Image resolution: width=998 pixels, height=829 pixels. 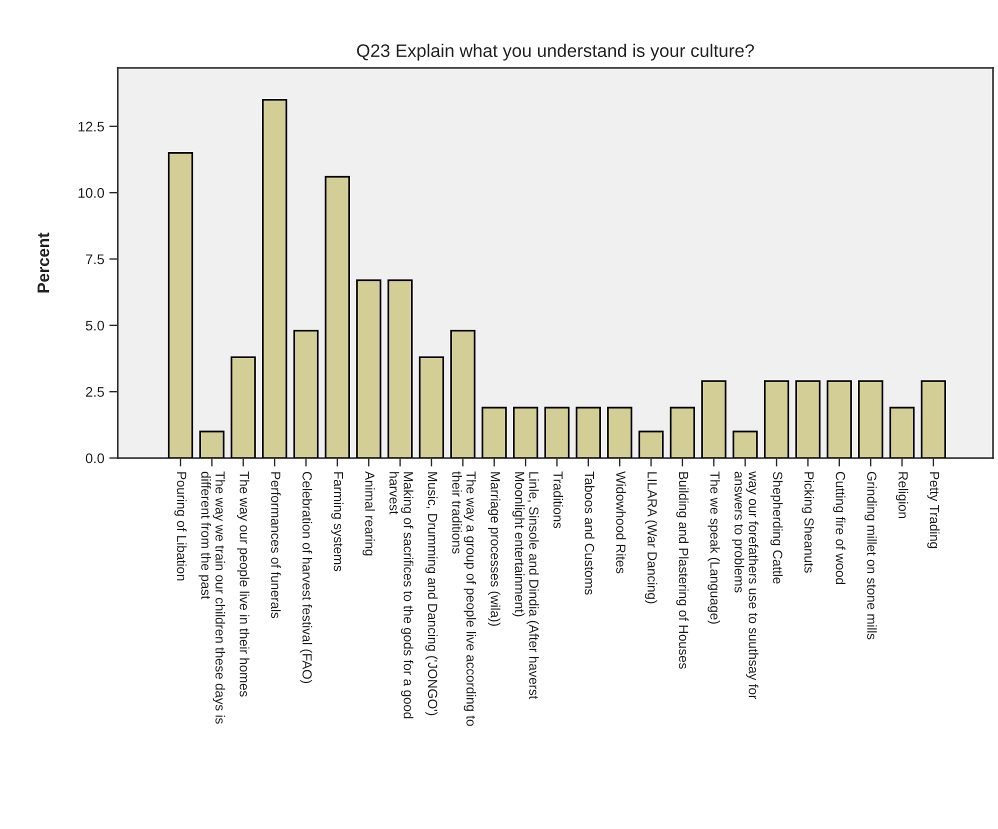 I want to click on x-tick-label: Animal rearing, so click(x=368, y=513).